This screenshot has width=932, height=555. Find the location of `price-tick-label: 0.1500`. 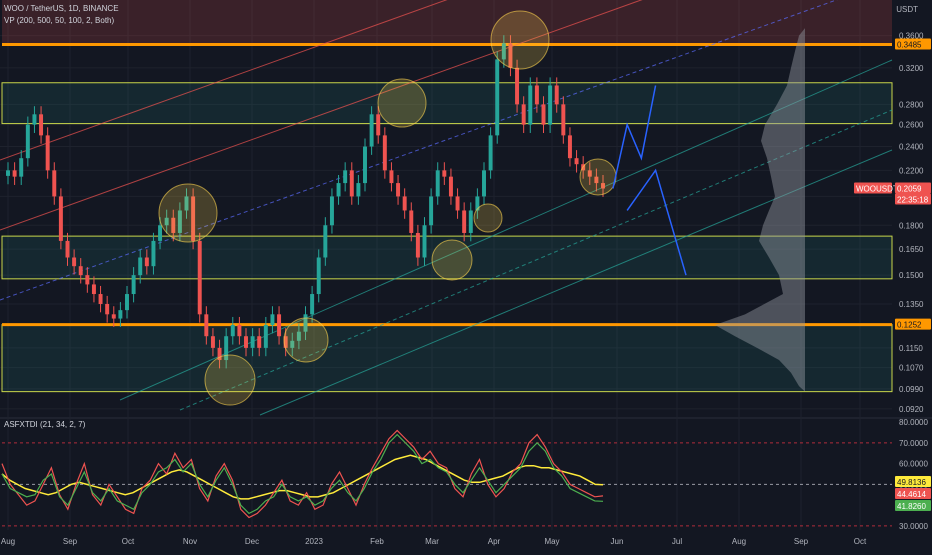

price-tick-label: 0.1500 is located at coordinates (911, 275).